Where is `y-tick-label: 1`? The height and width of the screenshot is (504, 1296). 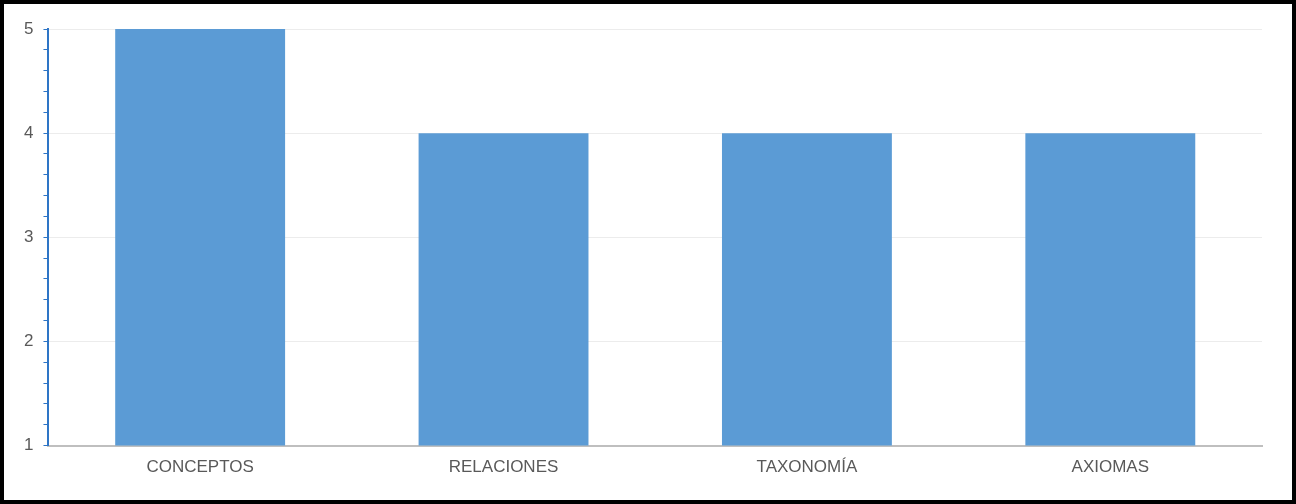 y-tick-label: 1 is located at coordinates (28, 445).